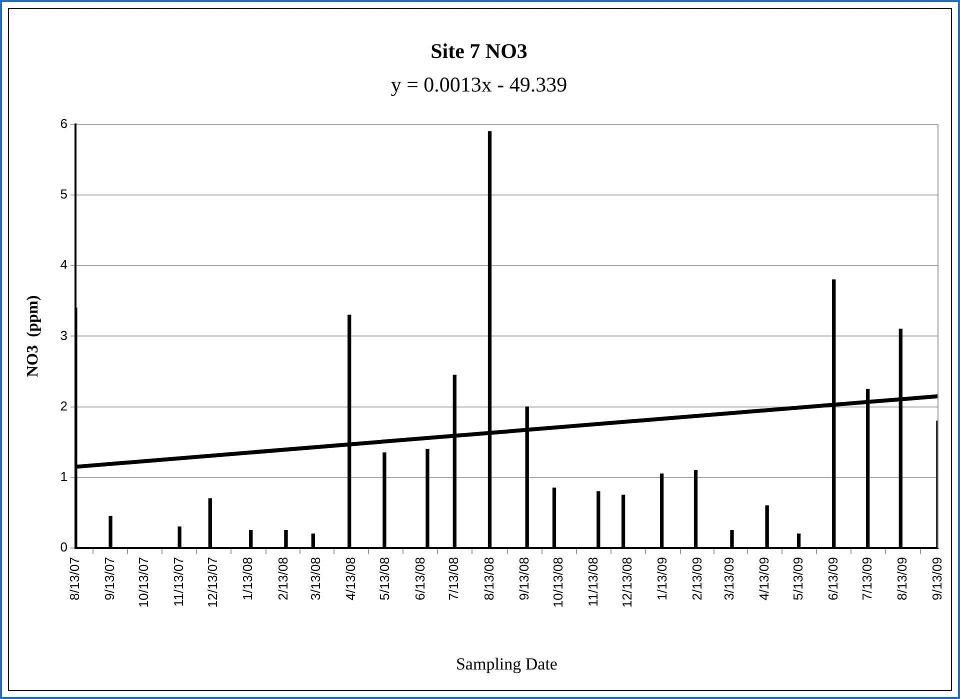 The height and width of the screenshot is (699, 960). Describe the element at coordinates (74, 578) in the screenshot. I see `x-tick-label: 8/13/07` at that location.